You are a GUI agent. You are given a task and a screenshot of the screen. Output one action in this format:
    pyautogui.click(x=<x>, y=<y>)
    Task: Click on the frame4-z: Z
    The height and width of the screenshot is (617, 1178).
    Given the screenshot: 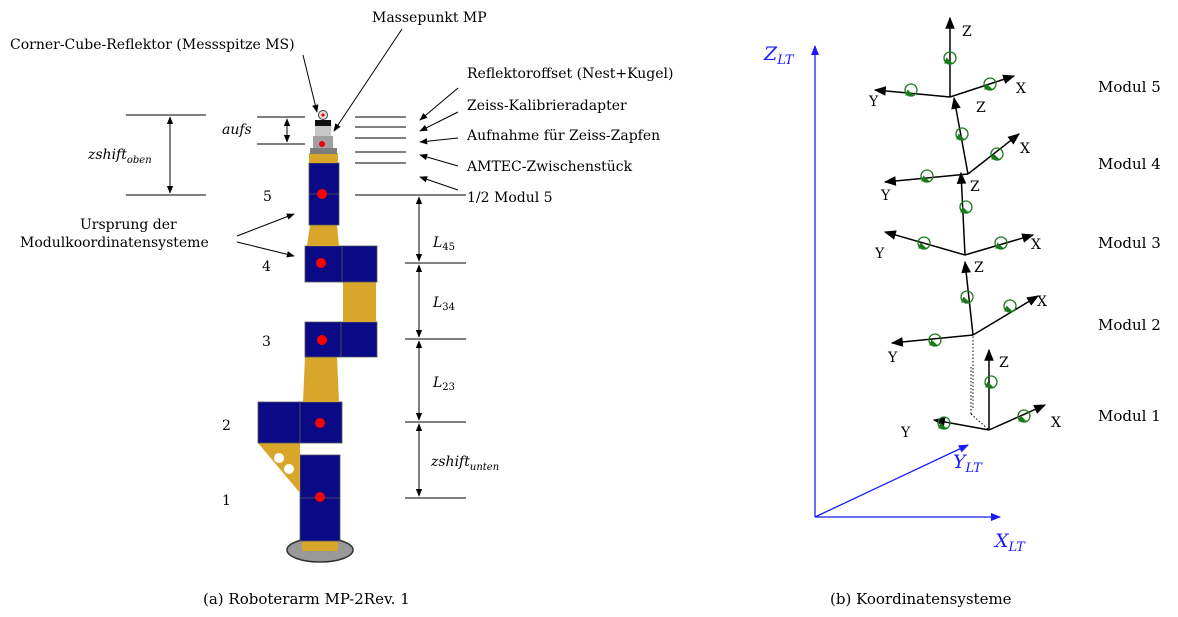 What is the action you would take?
    pyautogui.click(x=981, y=108)
    